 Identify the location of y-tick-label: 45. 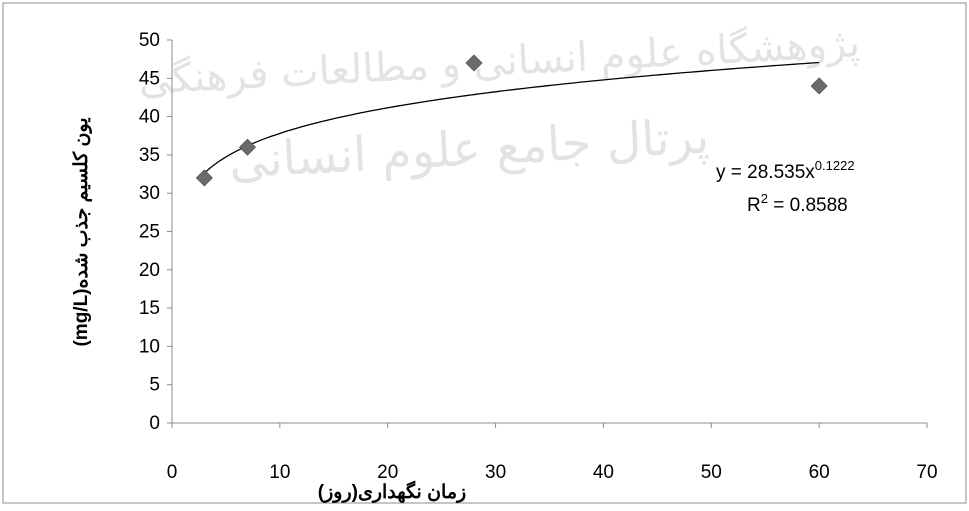
(149, 78).